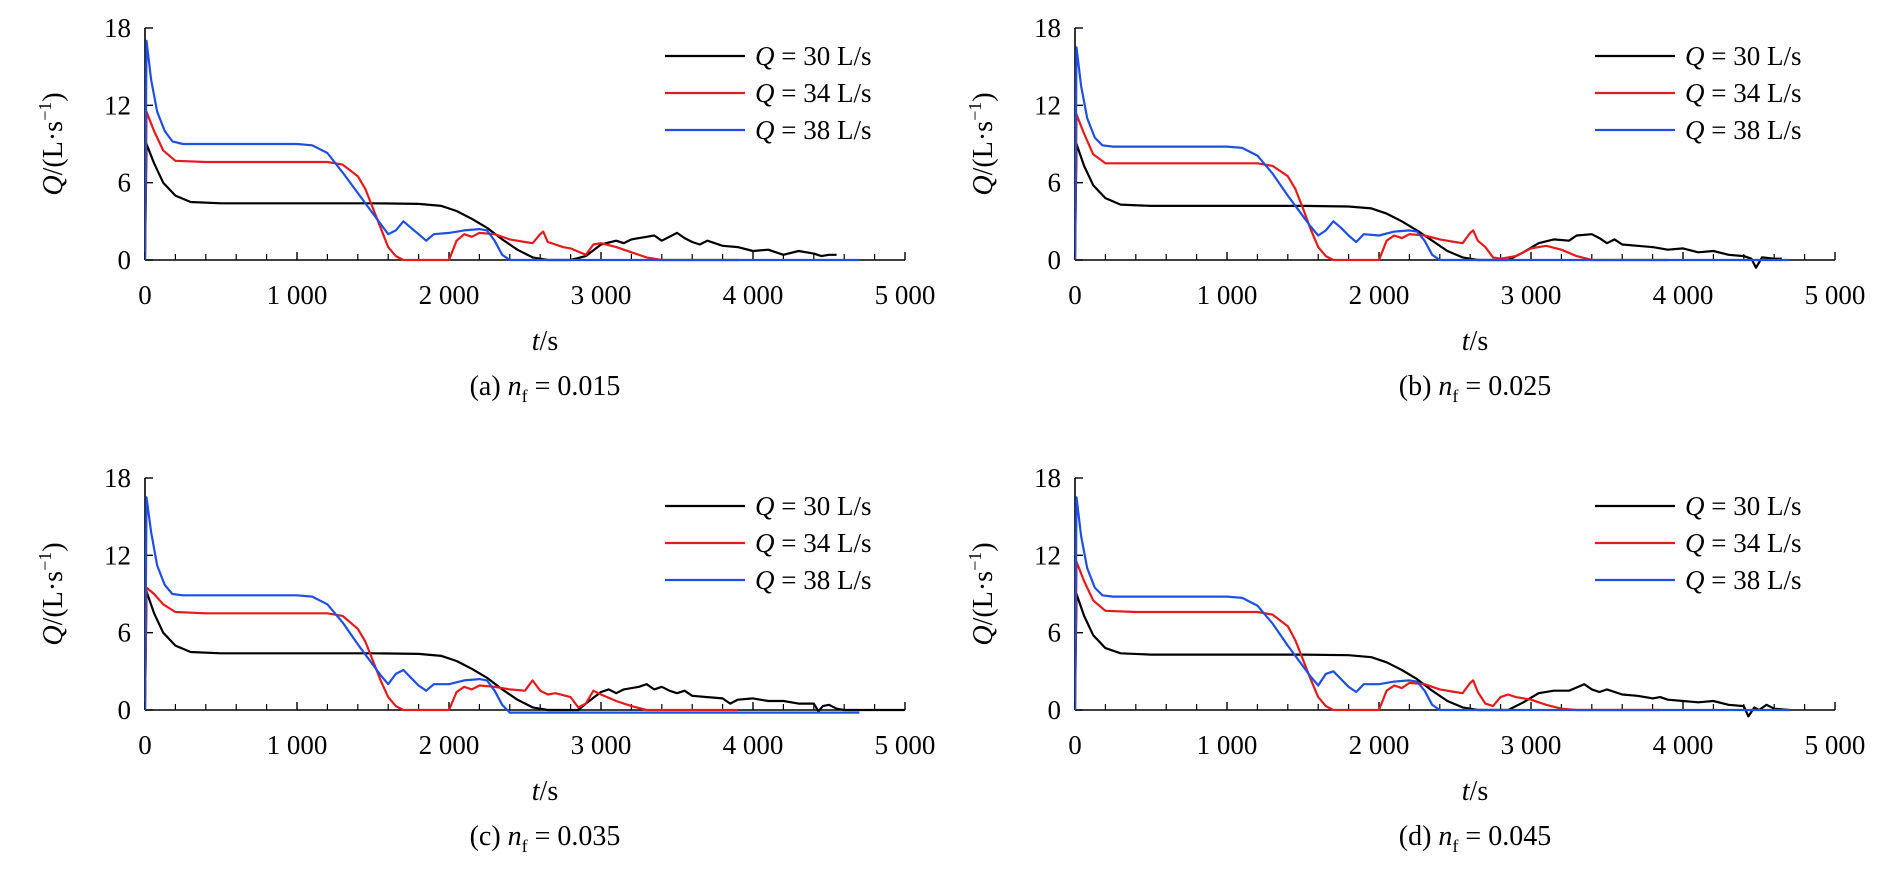 The width and height of the screenshot is (1890, 877). What do you see at coordinates (1475, 838) in the screenshot?
I see `panel-caption: (d) nf = 0.045` at bounding box center [1475, 838].